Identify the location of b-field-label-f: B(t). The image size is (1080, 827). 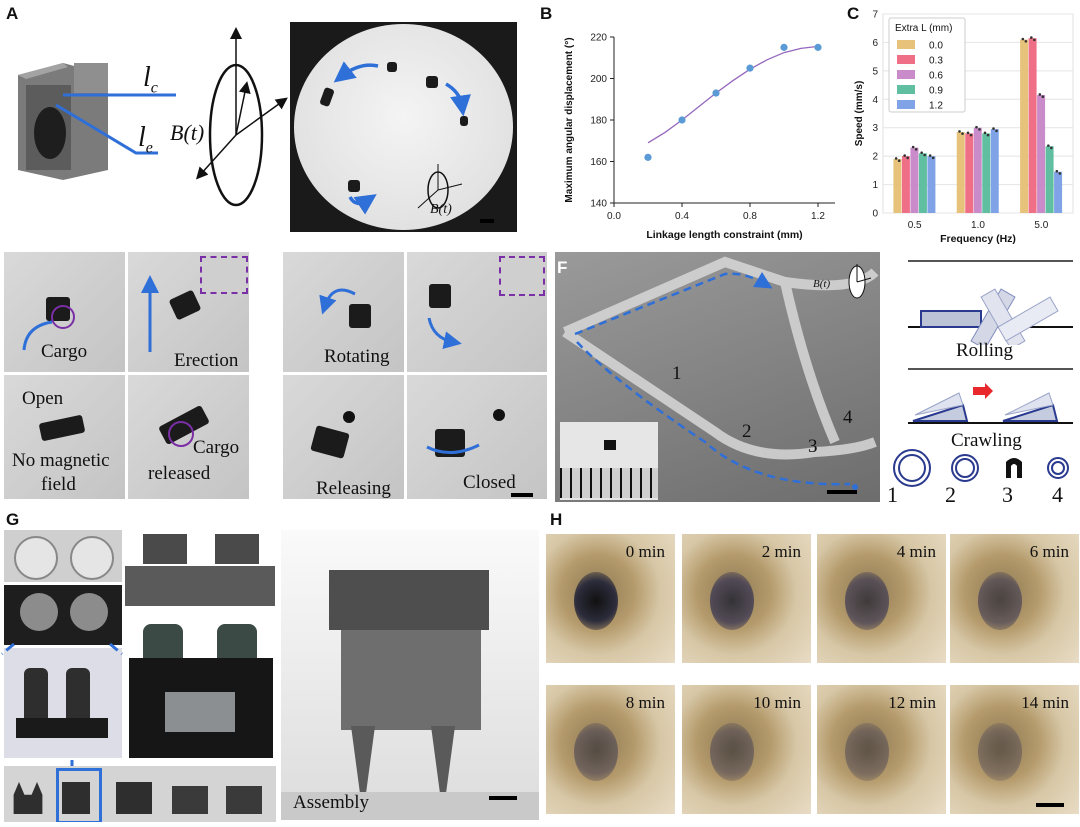
(822, 284).